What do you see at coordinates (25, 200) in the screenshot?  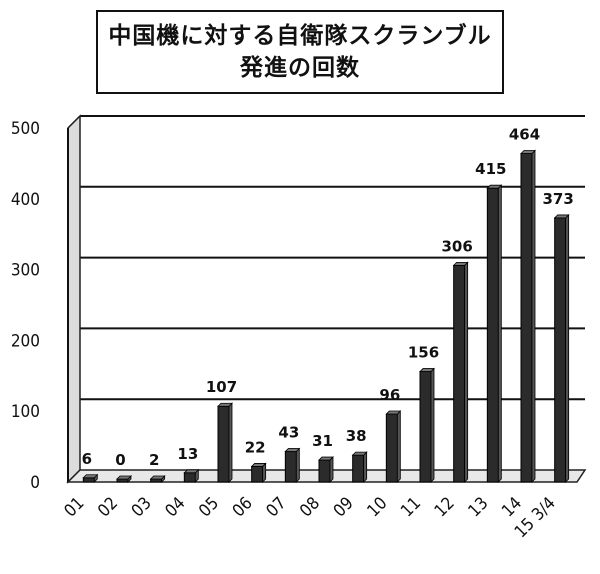 I see `y-tick-label: 400` at bounding box center [25, 200].